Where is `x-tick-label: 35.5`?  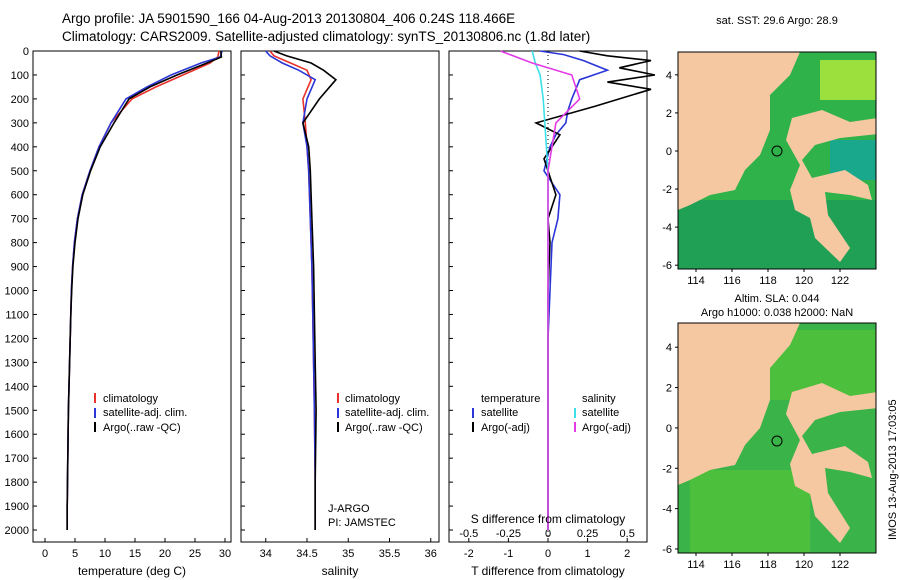 x-tick-label: 35.5 is located at coordinates (389, 554).